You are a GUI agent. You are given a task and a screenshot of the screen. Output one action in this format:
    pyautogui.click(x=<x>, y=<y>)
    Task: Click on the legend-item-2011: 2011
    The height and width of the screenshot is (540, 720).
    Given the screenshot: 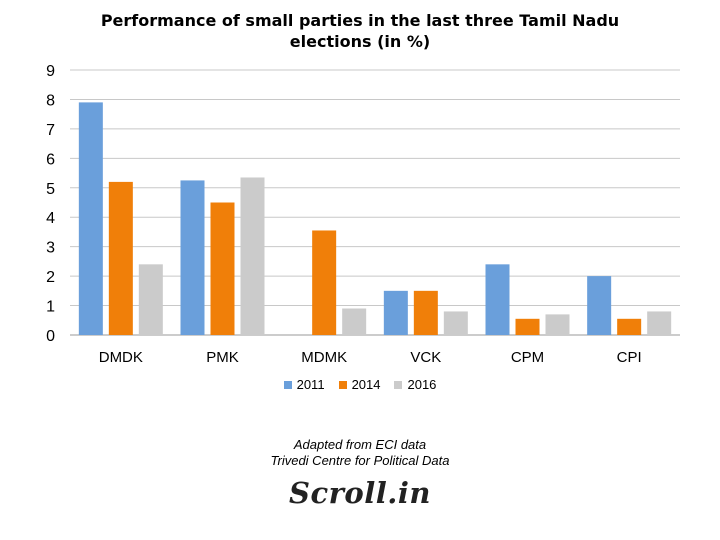 What is the action you would take?
    pyautogui.click(x=304, y=384)
    